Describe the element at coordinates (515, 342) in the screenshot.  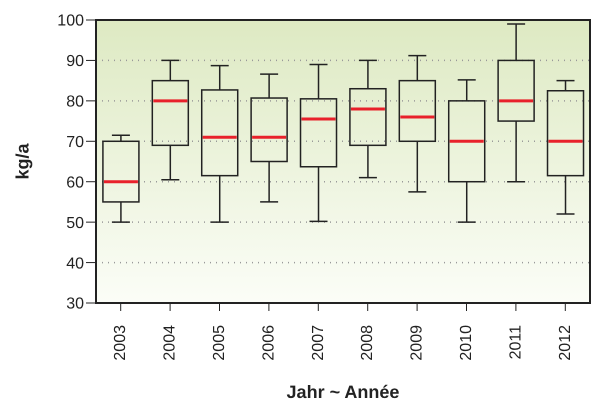
I see `x-tick-label: 2011` at that location.